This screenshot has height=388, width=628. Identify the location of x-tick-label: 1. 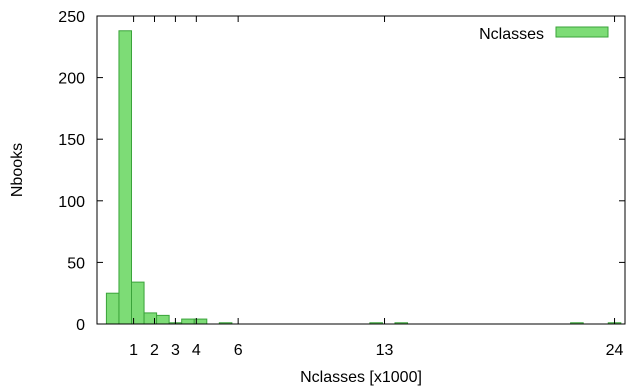
(133, 350).